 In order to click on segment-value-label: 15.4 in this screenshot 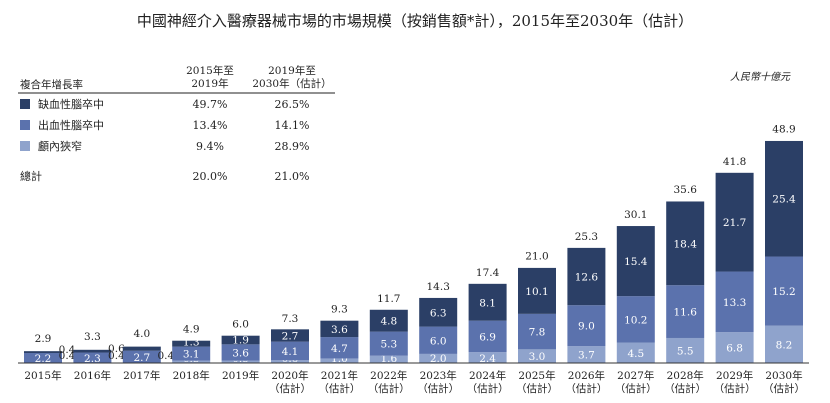, I will do `click(636, 262)`.